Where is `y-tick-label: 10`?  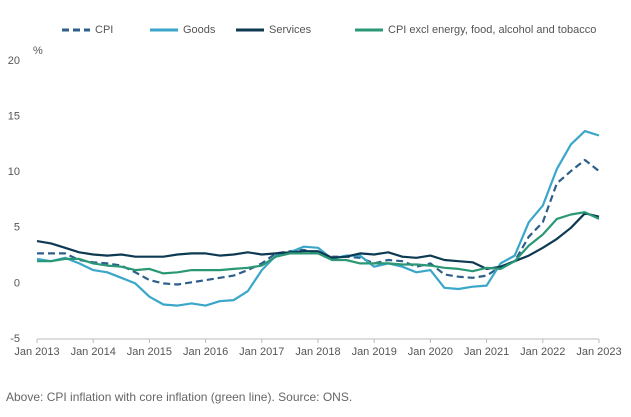 y-tick-label: 10 is located at coordinates (14, 172).